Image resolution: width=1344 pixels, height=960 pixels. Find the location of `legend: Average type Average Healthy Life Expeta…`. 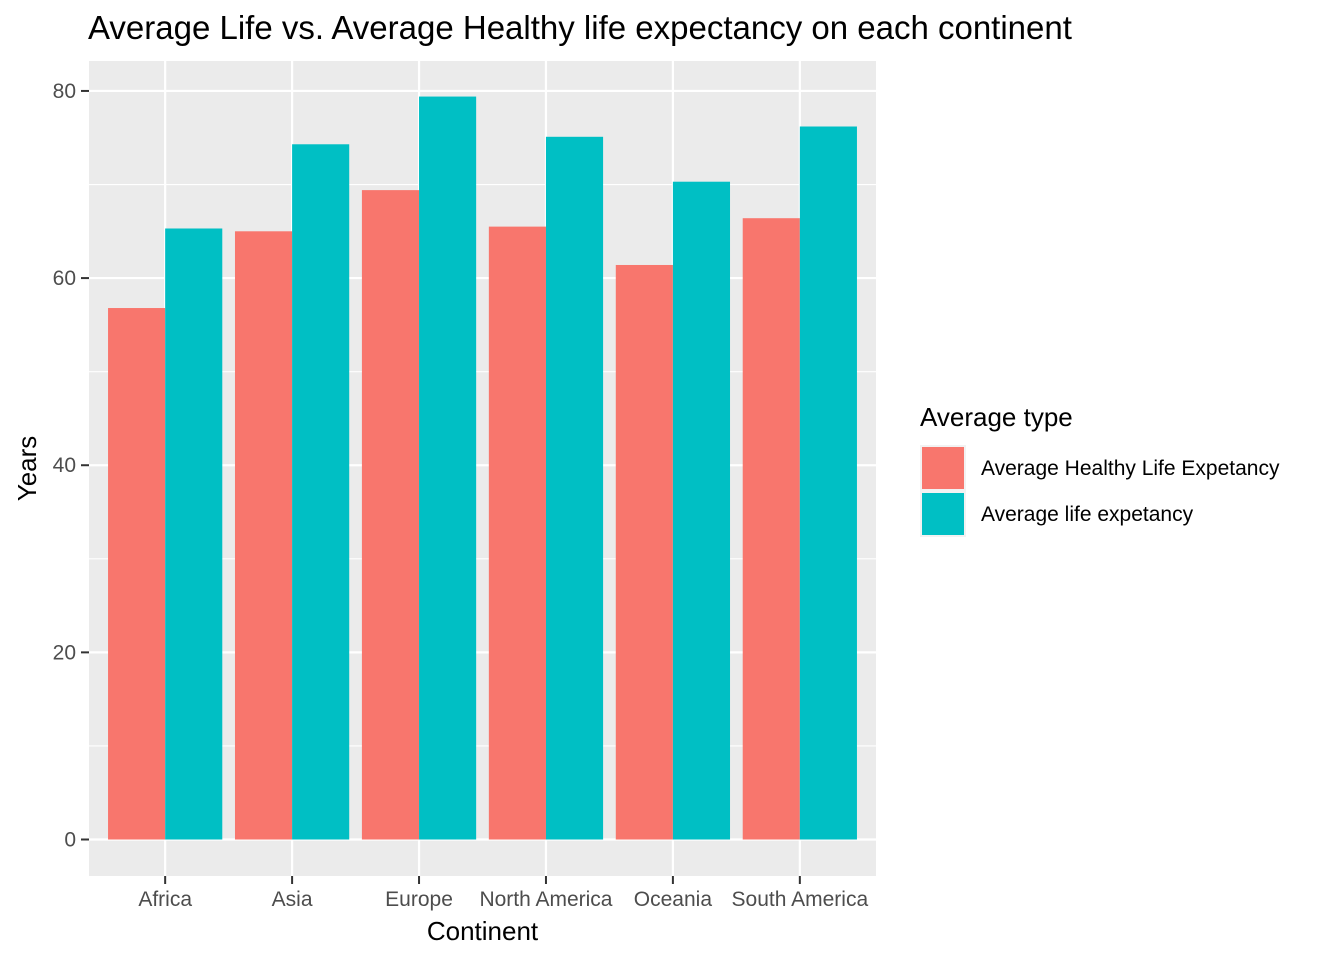

legend: Average type Average Healthy Life Expeta… is located at coordinates (1100, 469).